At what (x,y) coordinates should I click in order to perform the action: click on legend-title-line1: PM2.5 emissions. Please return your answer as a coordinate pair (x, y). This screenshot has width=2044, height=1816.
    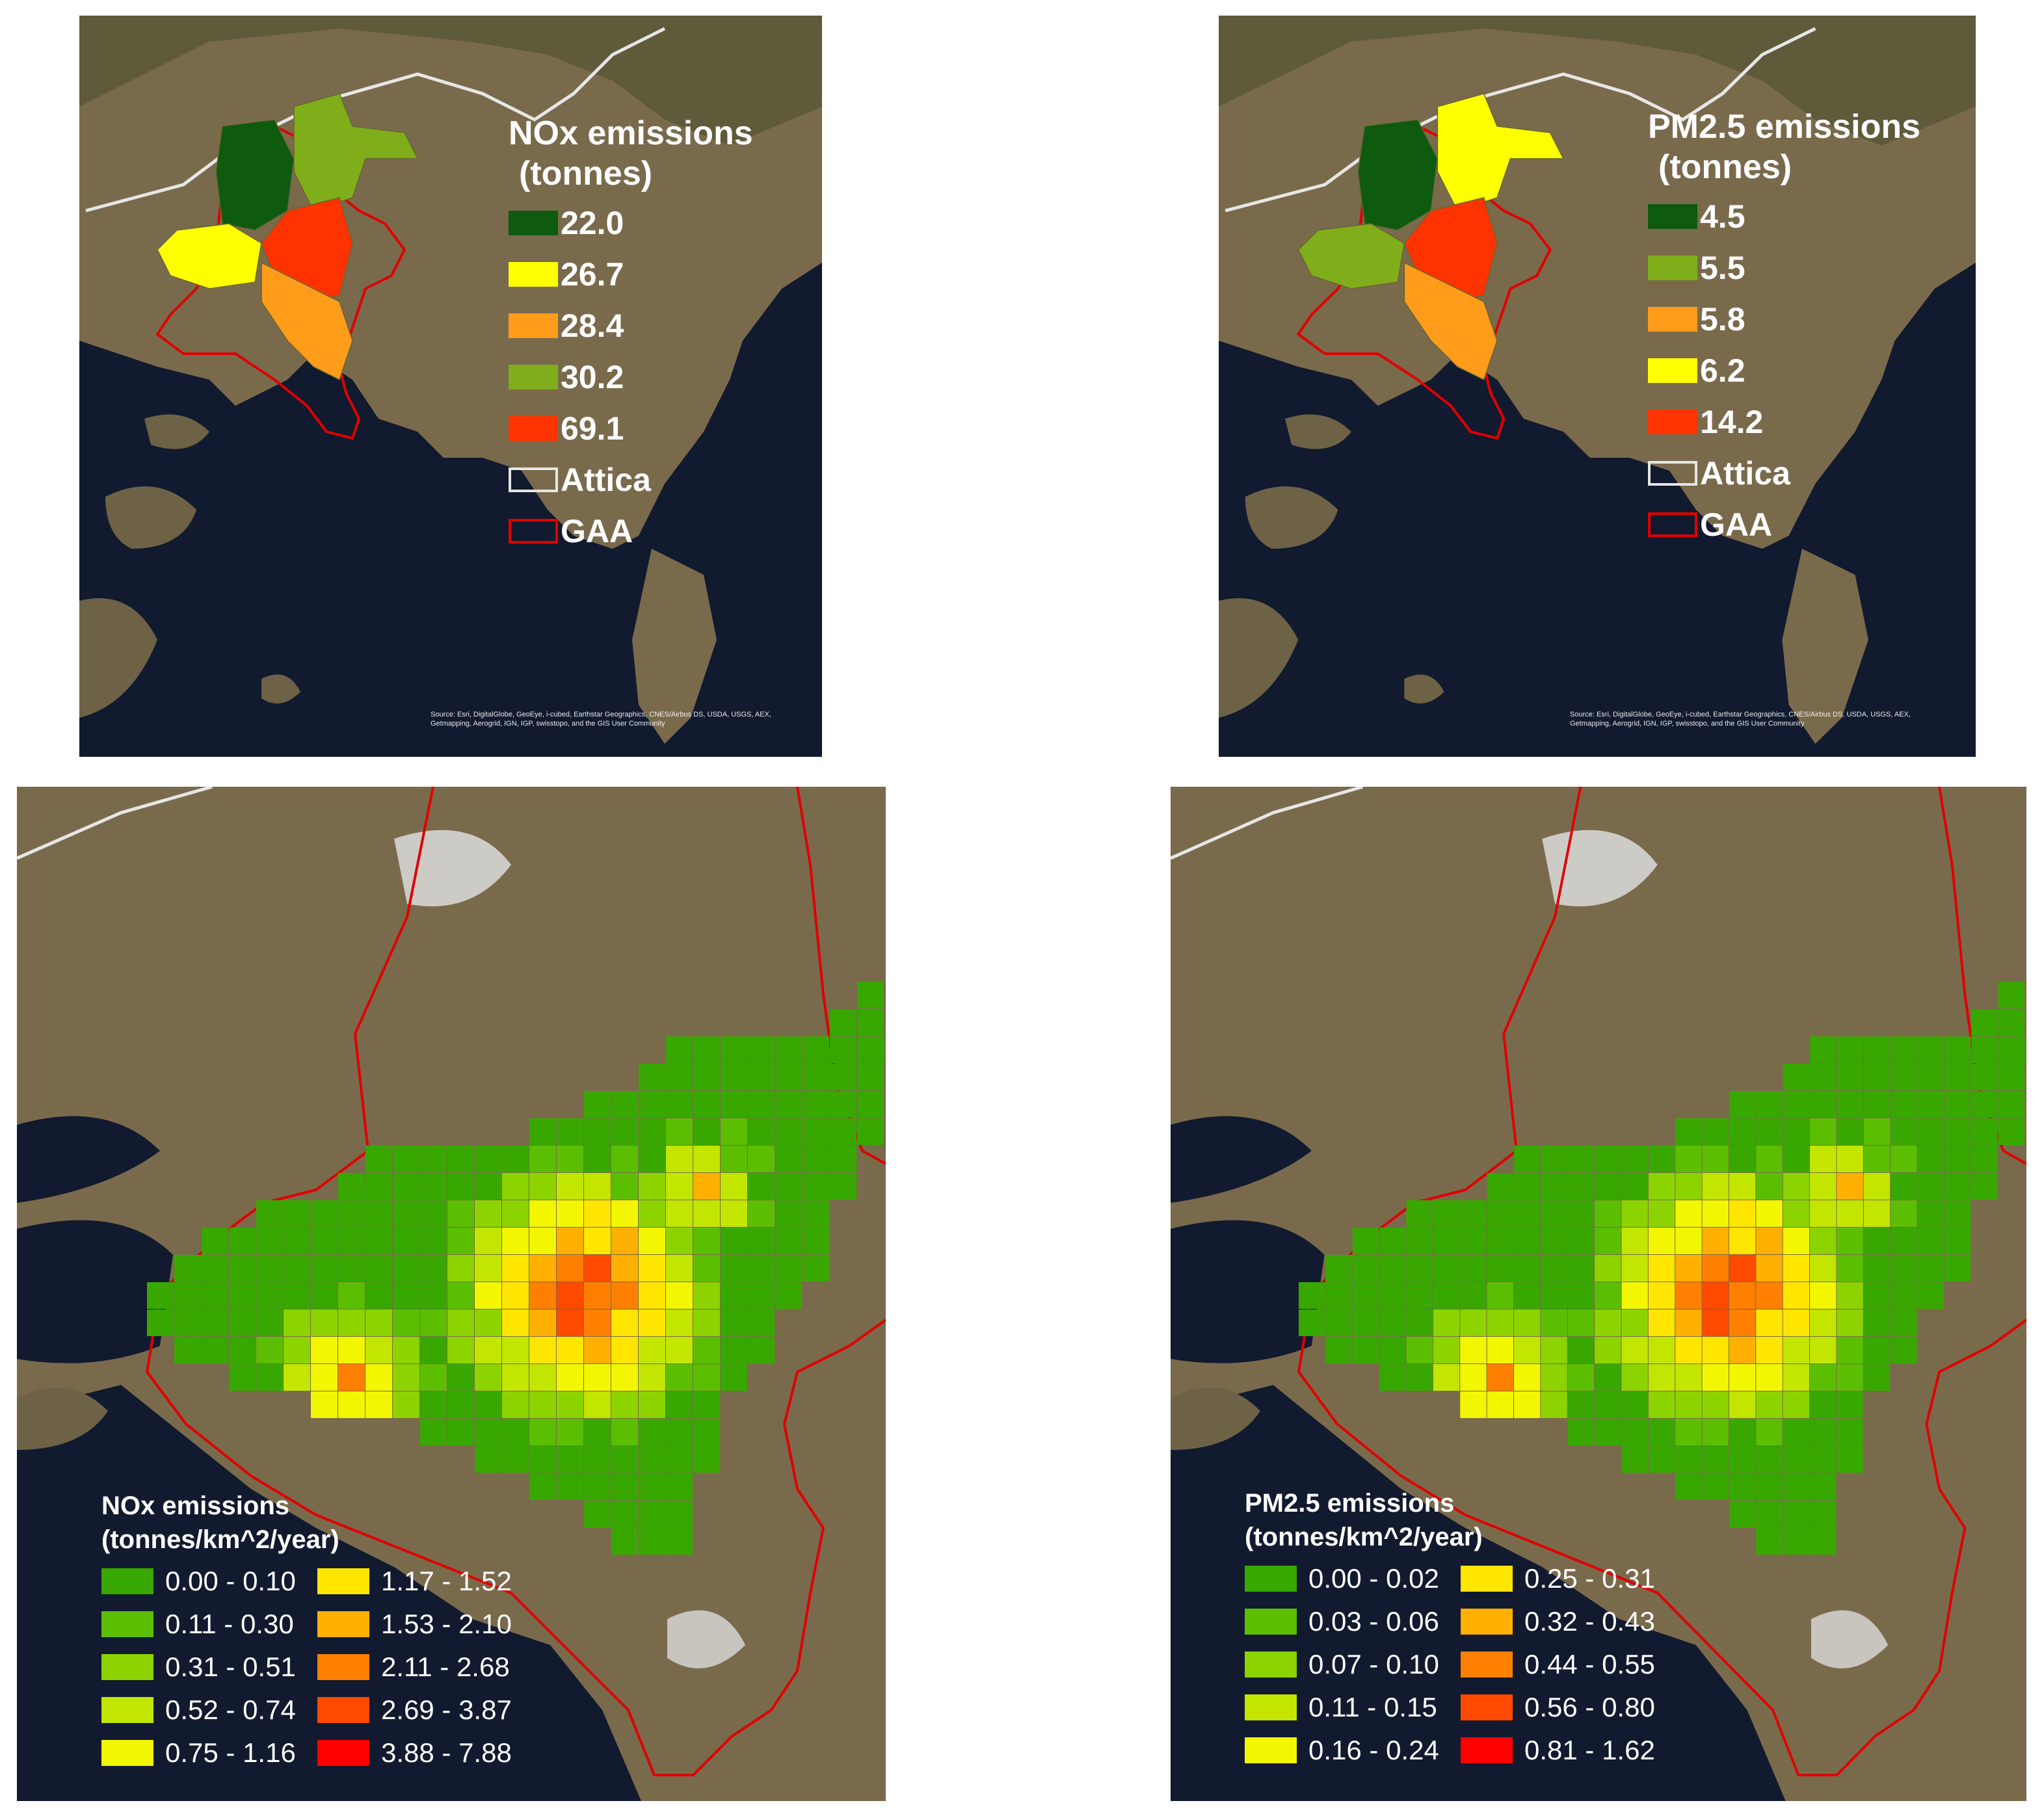
    Looking at the image, I should click on (1784, 127).